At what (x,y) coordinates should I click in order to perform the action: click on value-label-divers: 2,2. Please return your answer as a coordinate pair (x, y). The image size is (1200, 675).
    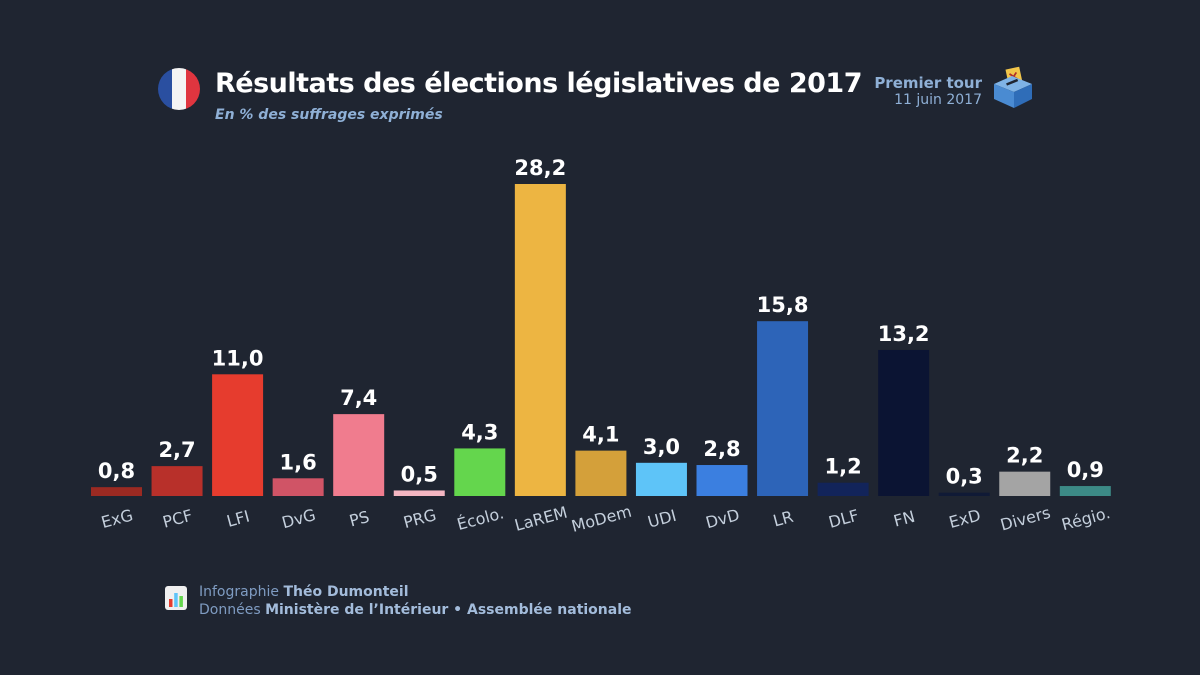
    Looking at the image, I should click on (1024, 456).